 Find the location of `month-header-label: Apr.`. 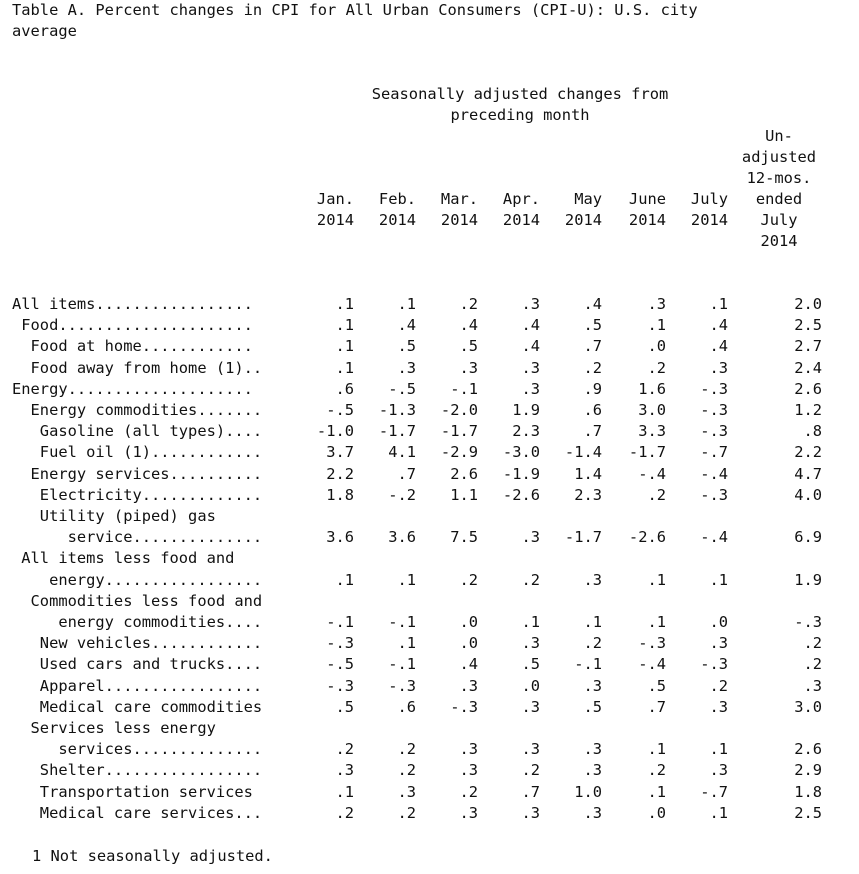

month-header-label: Apr. is located at coordinates (521, 199).